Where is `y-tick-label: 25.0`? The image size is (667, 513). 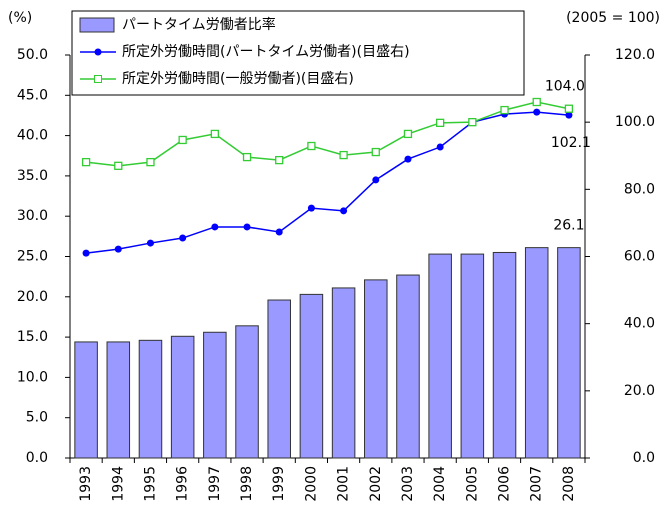 y-tick-label: 25.0 is located at coordinates (32, 257).